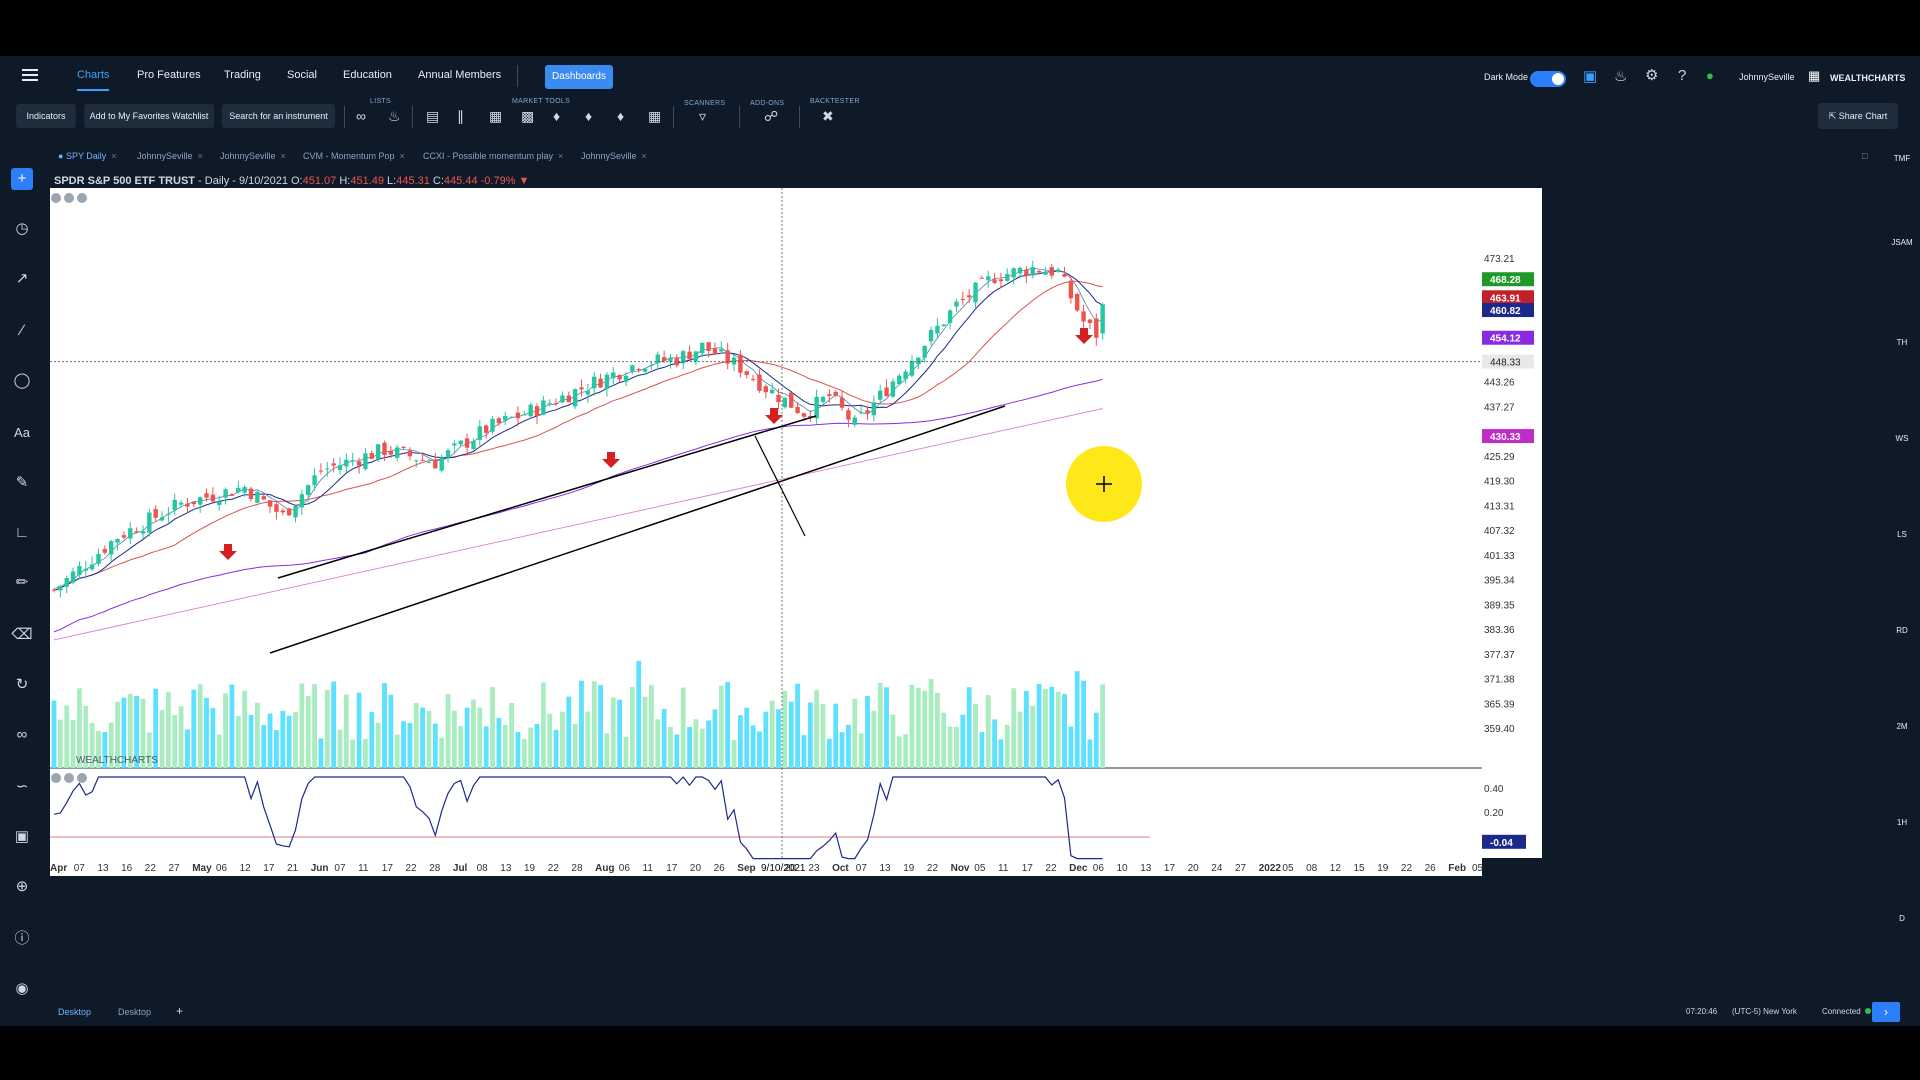 The height and width of the screenshot is (1080, 1920). What do you see at coordinates (557, 116) in the screenshot?
I see `alert-icon: ♦` at bounding box center [557, 116].